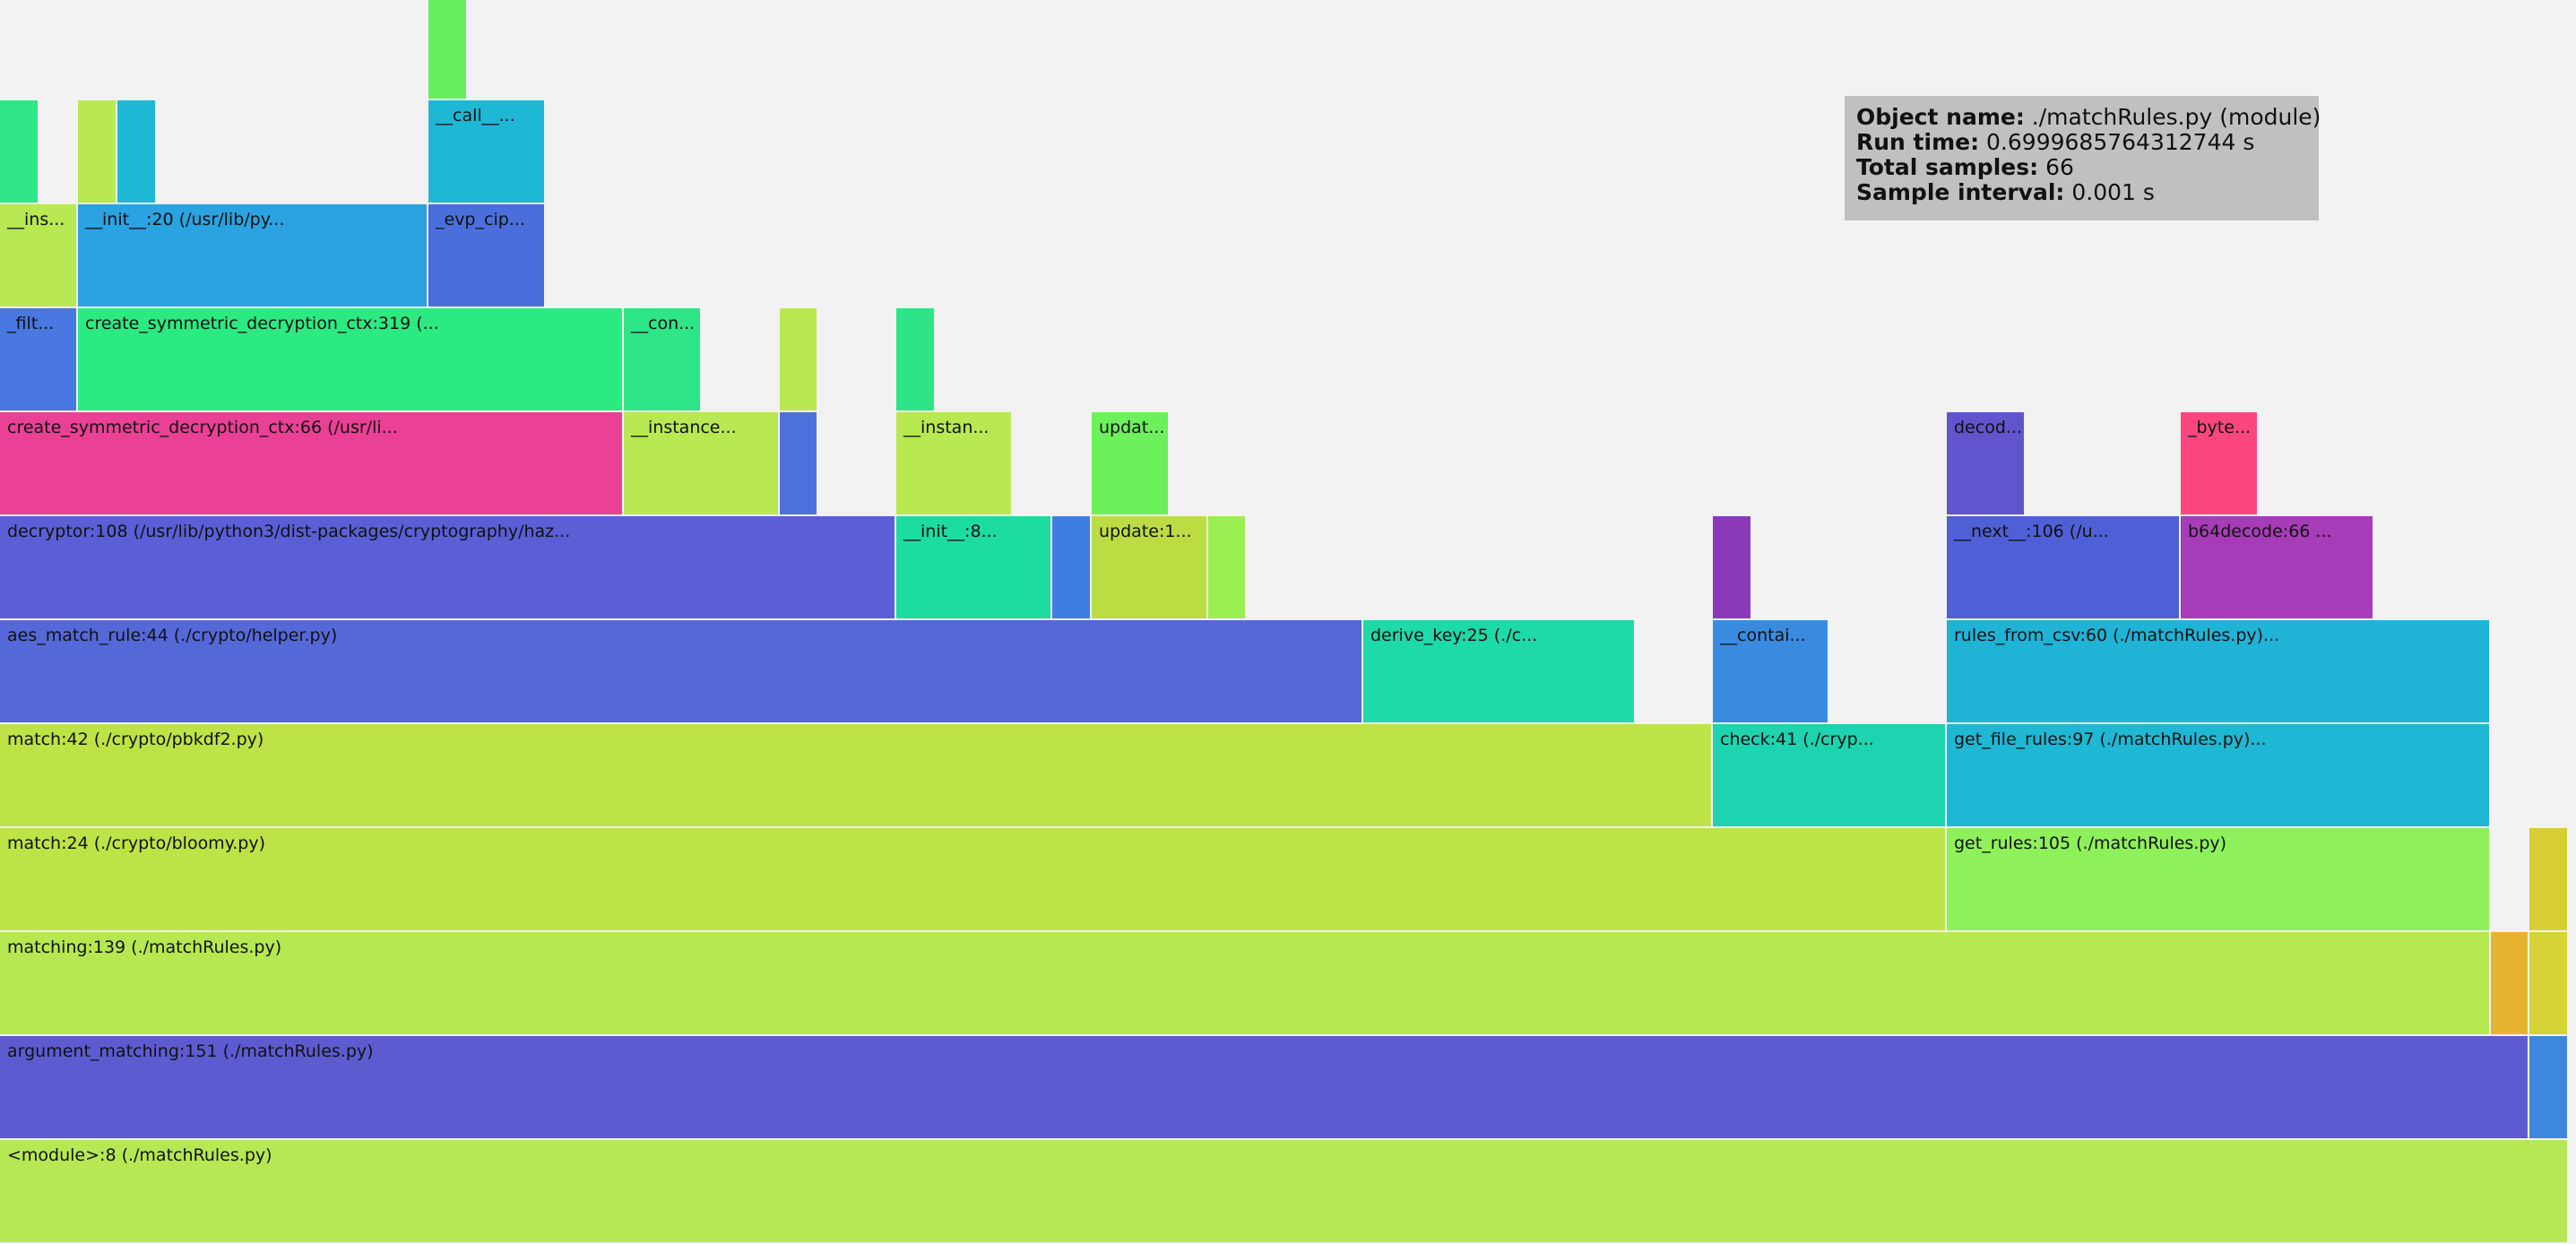  Describe the element at coordinates (1965, 167) in the screenshot. I see `stats-total-samples: Total samples: 66` at that location.